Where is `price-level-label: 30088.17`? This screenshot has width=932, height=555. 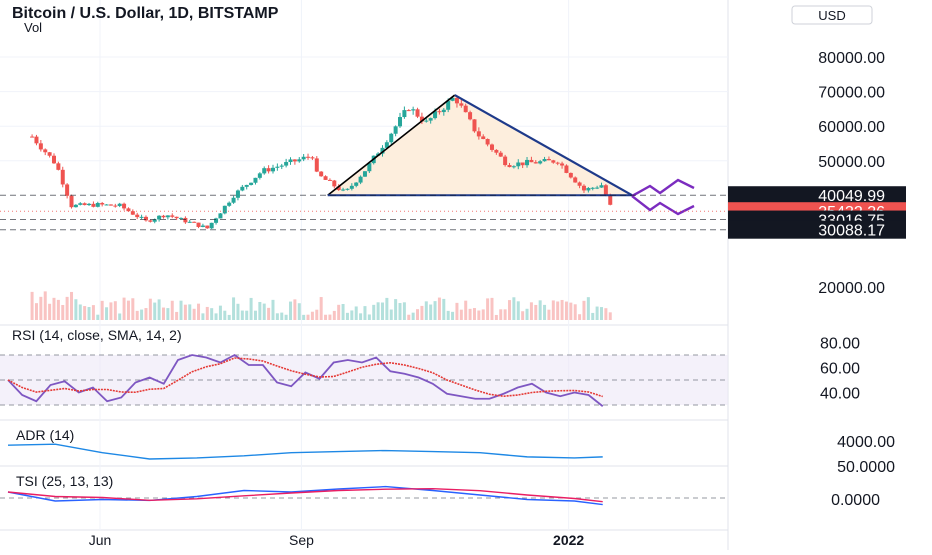
price-level-label: 30088.17 is located at coordinates (851, 231).